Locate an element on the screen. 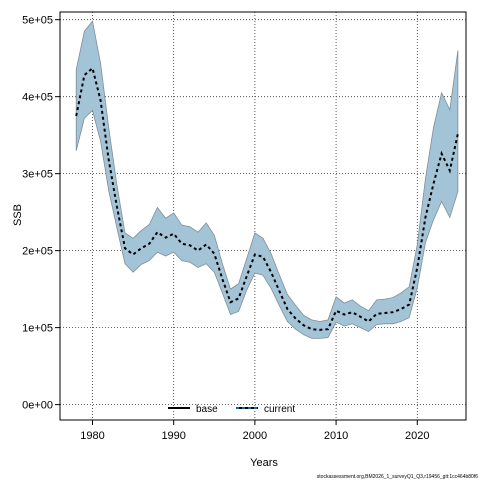 This screenshot has height=480, width=480. y-tick-label: 5e+05 is located at coordinates (37, 21).